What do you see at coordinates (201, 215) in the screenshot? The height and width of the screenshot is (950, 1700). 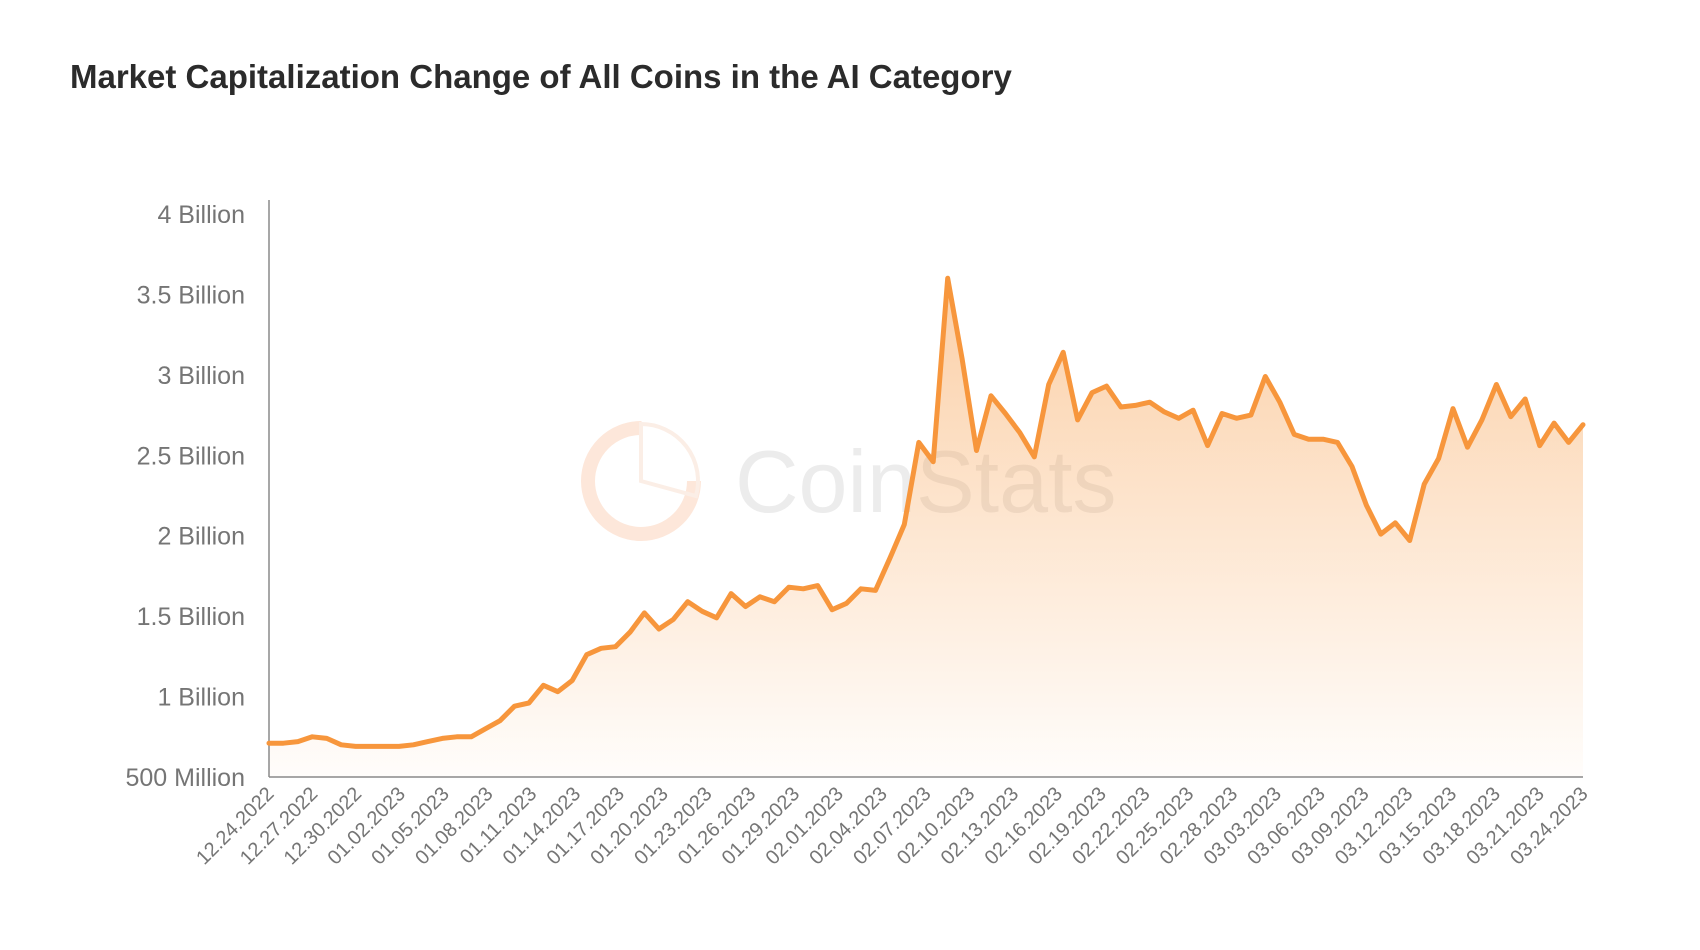 I see `y-tick-label: 4 Billion` at bounding box center [201, 215].